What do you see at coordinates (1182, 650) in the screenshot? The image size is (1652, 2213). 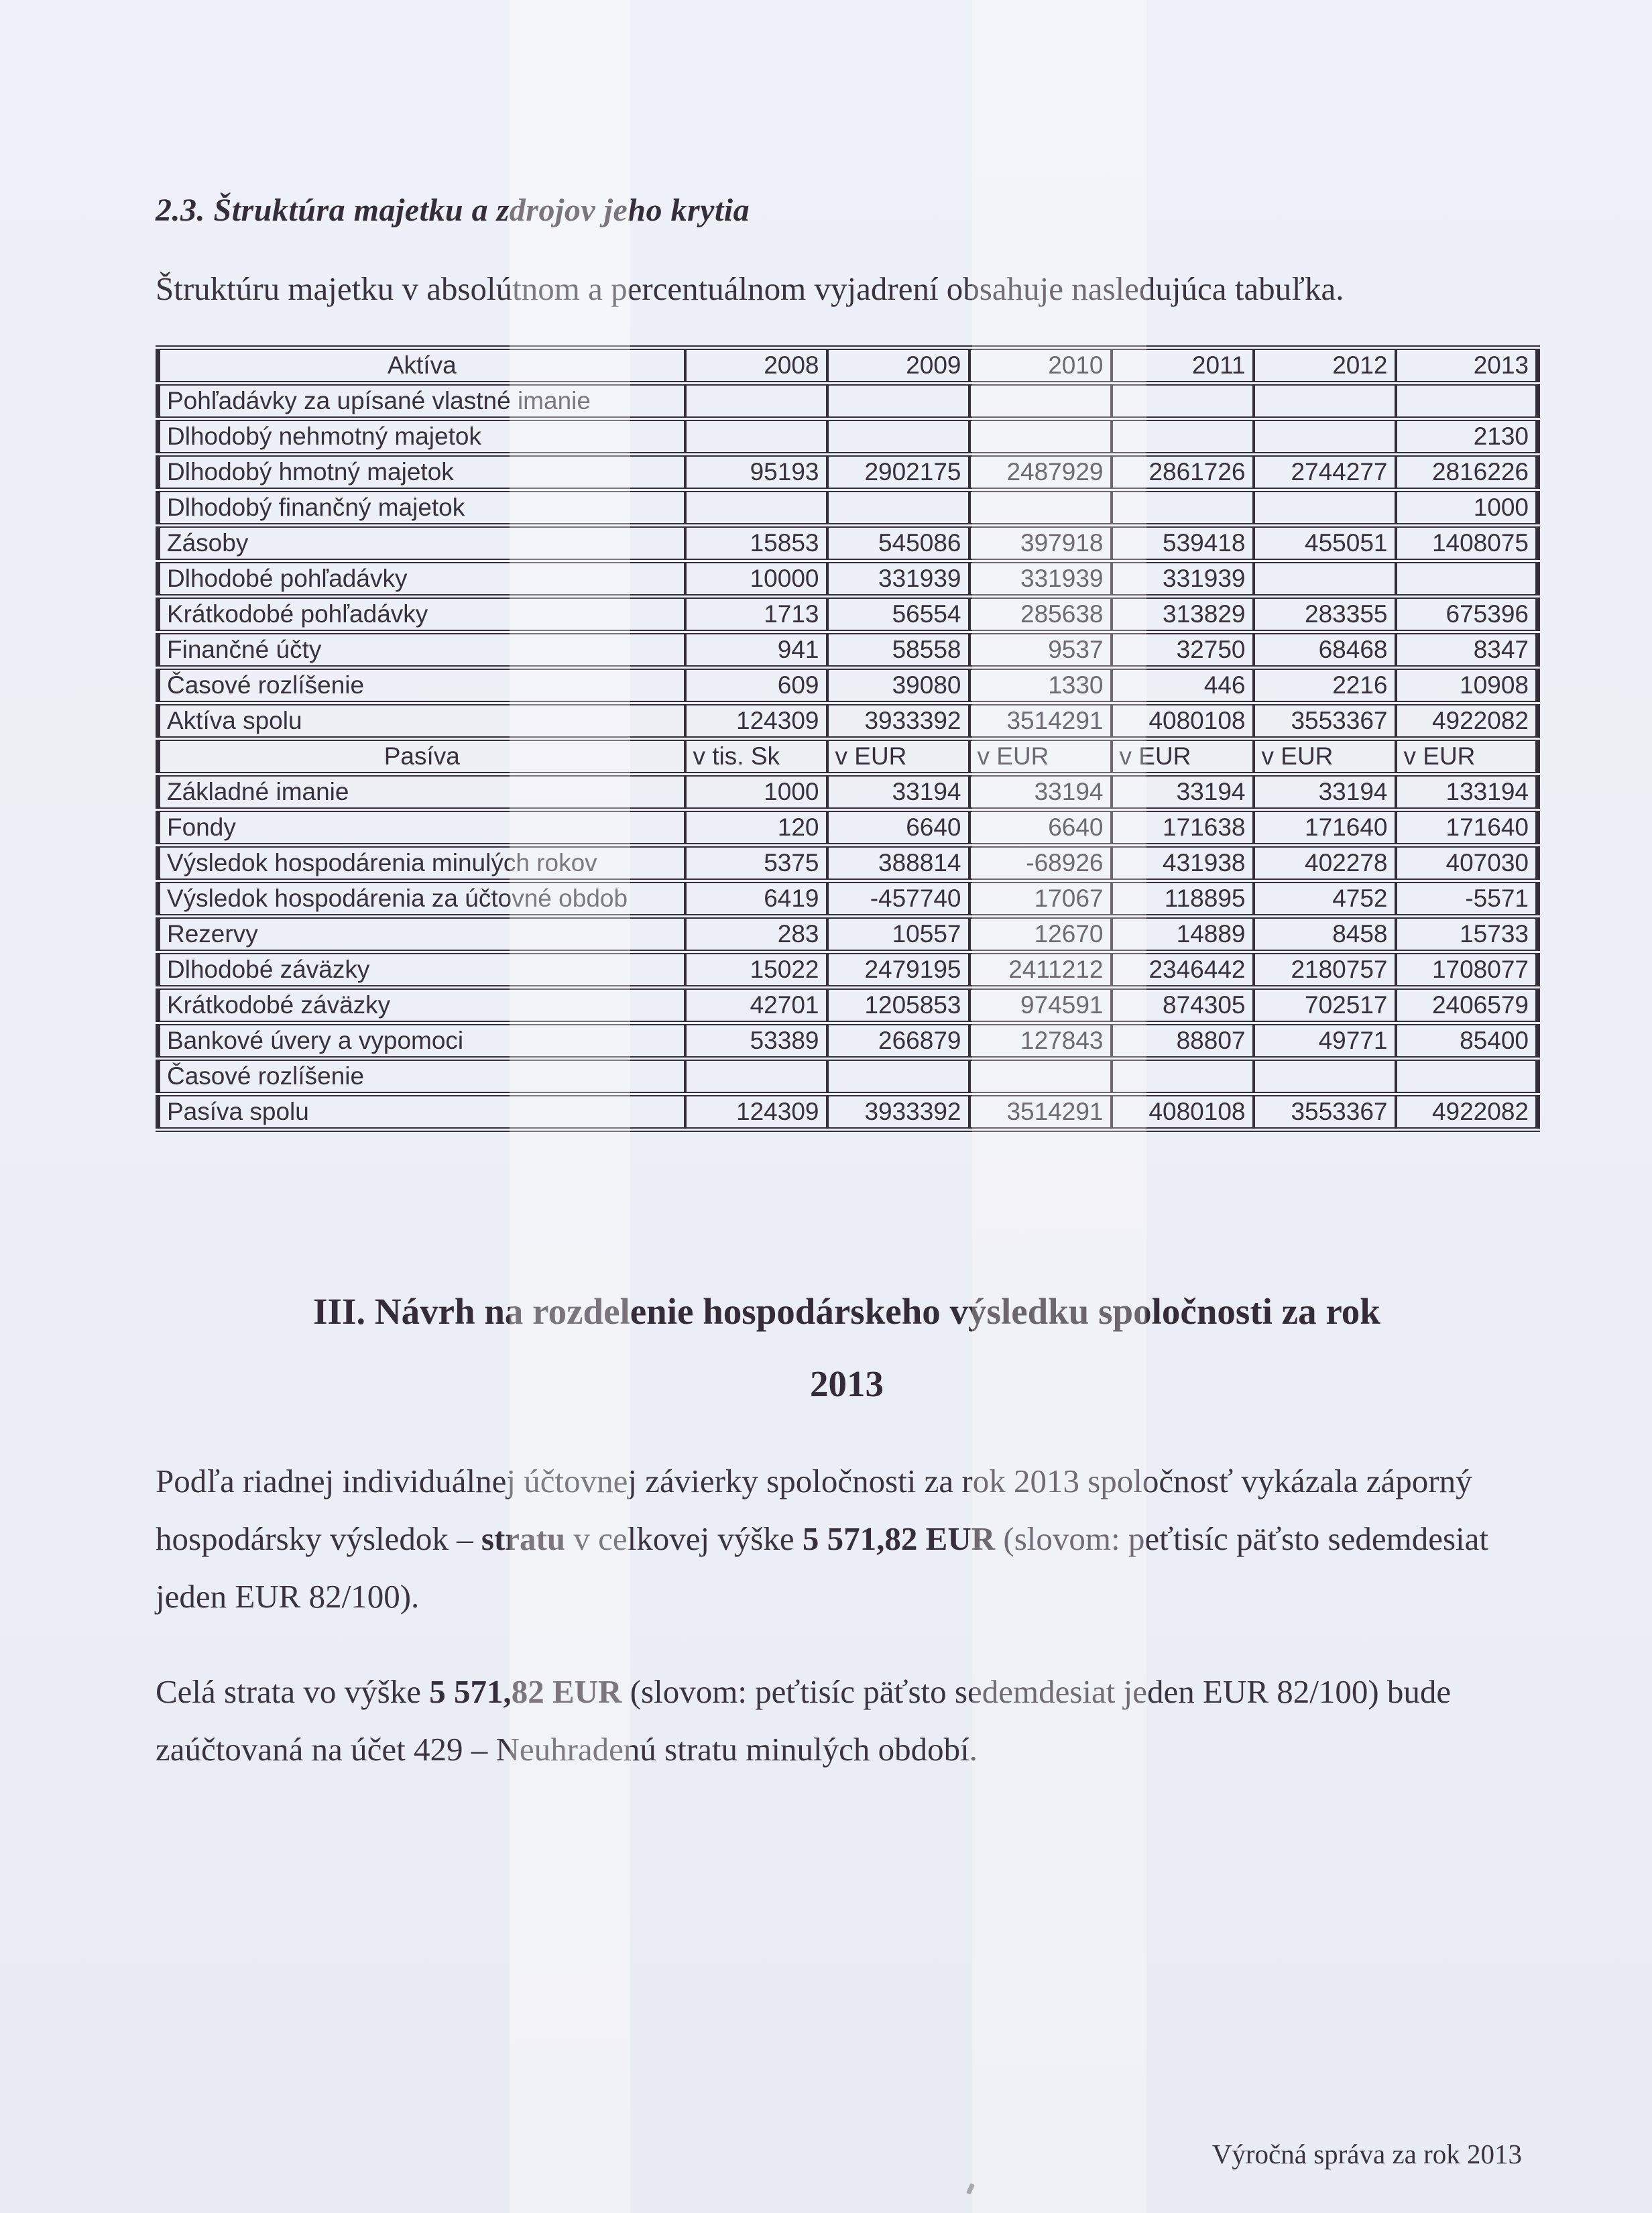 I see `cell-value: 32750` at bounding box center [1182, 650].